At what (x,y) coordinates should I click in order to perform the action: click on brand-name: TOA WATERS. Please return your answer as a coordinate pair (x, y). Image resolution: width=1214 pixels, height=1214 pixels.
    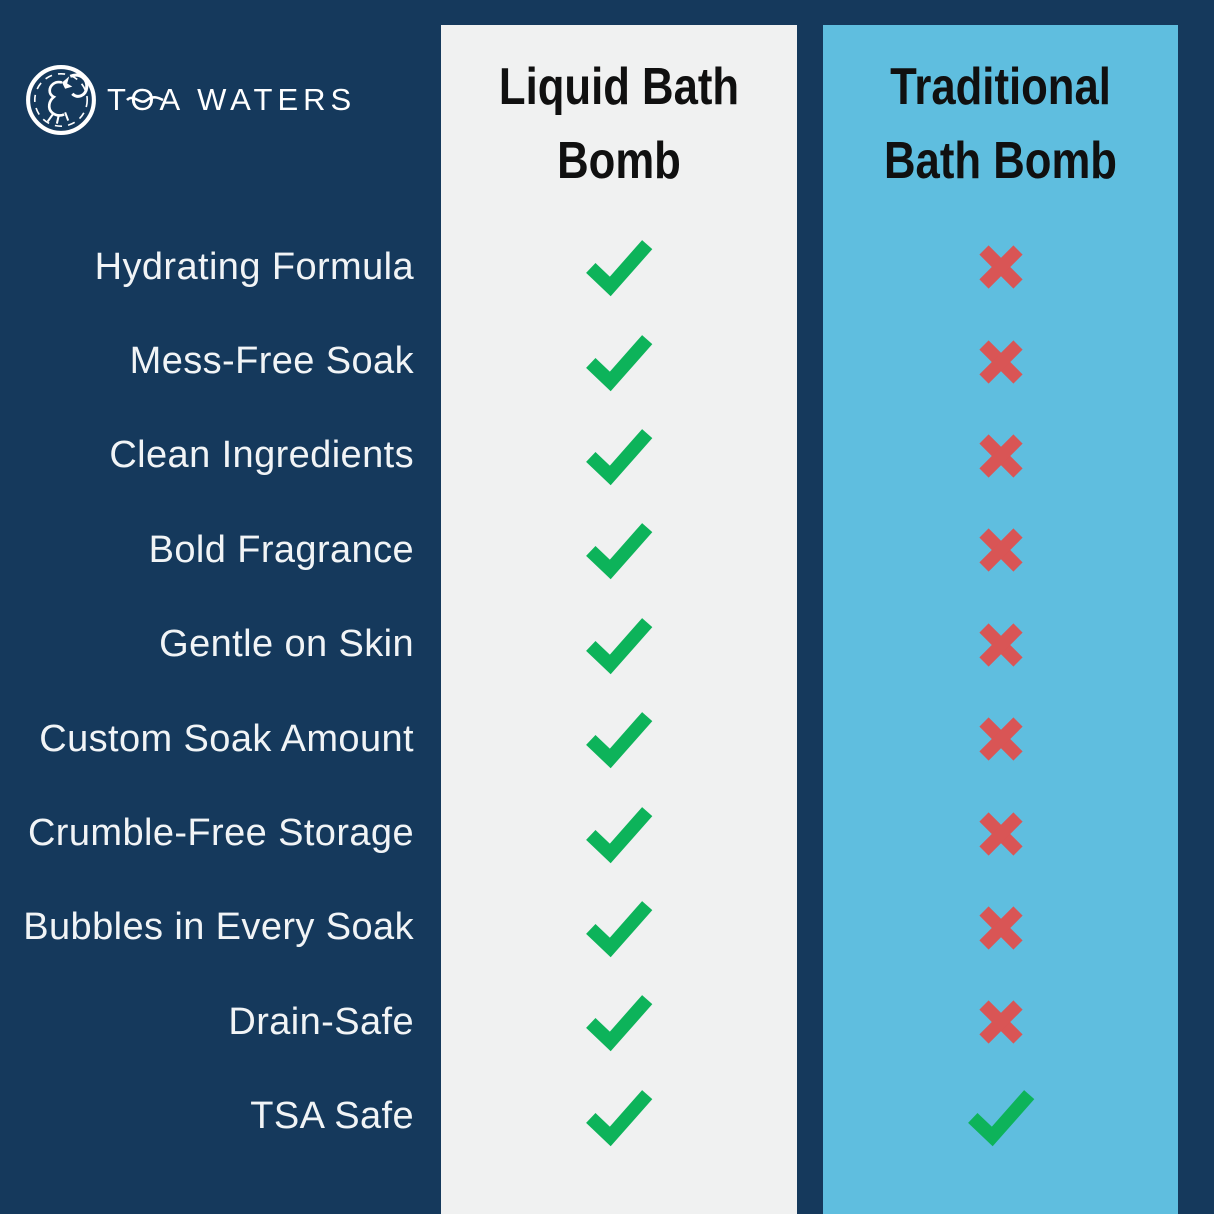
    Looking at the image, I should click on (231, 100).